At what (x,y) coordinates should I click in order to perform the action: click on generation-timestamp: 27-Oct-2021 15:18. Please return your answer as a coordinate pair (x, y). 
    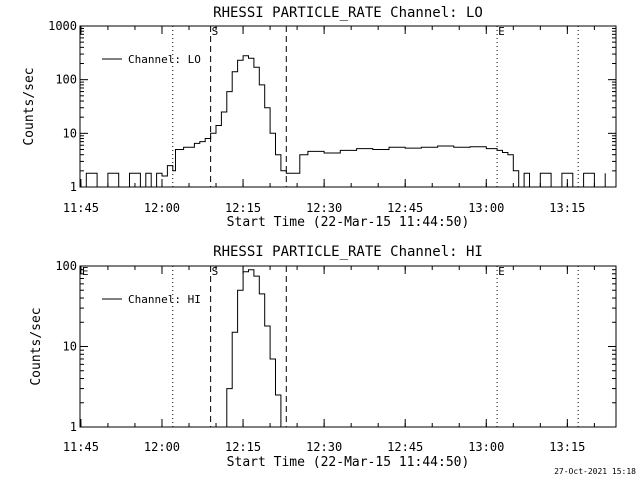
    Looking at the image, I should click on (595, 471).